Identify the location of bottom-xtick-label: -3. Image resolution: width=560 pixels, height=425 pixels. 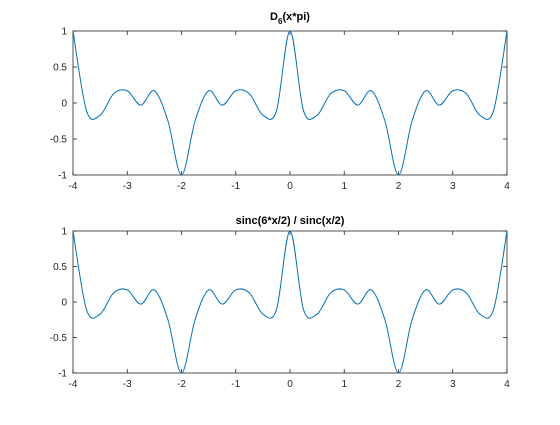
(127, 384).